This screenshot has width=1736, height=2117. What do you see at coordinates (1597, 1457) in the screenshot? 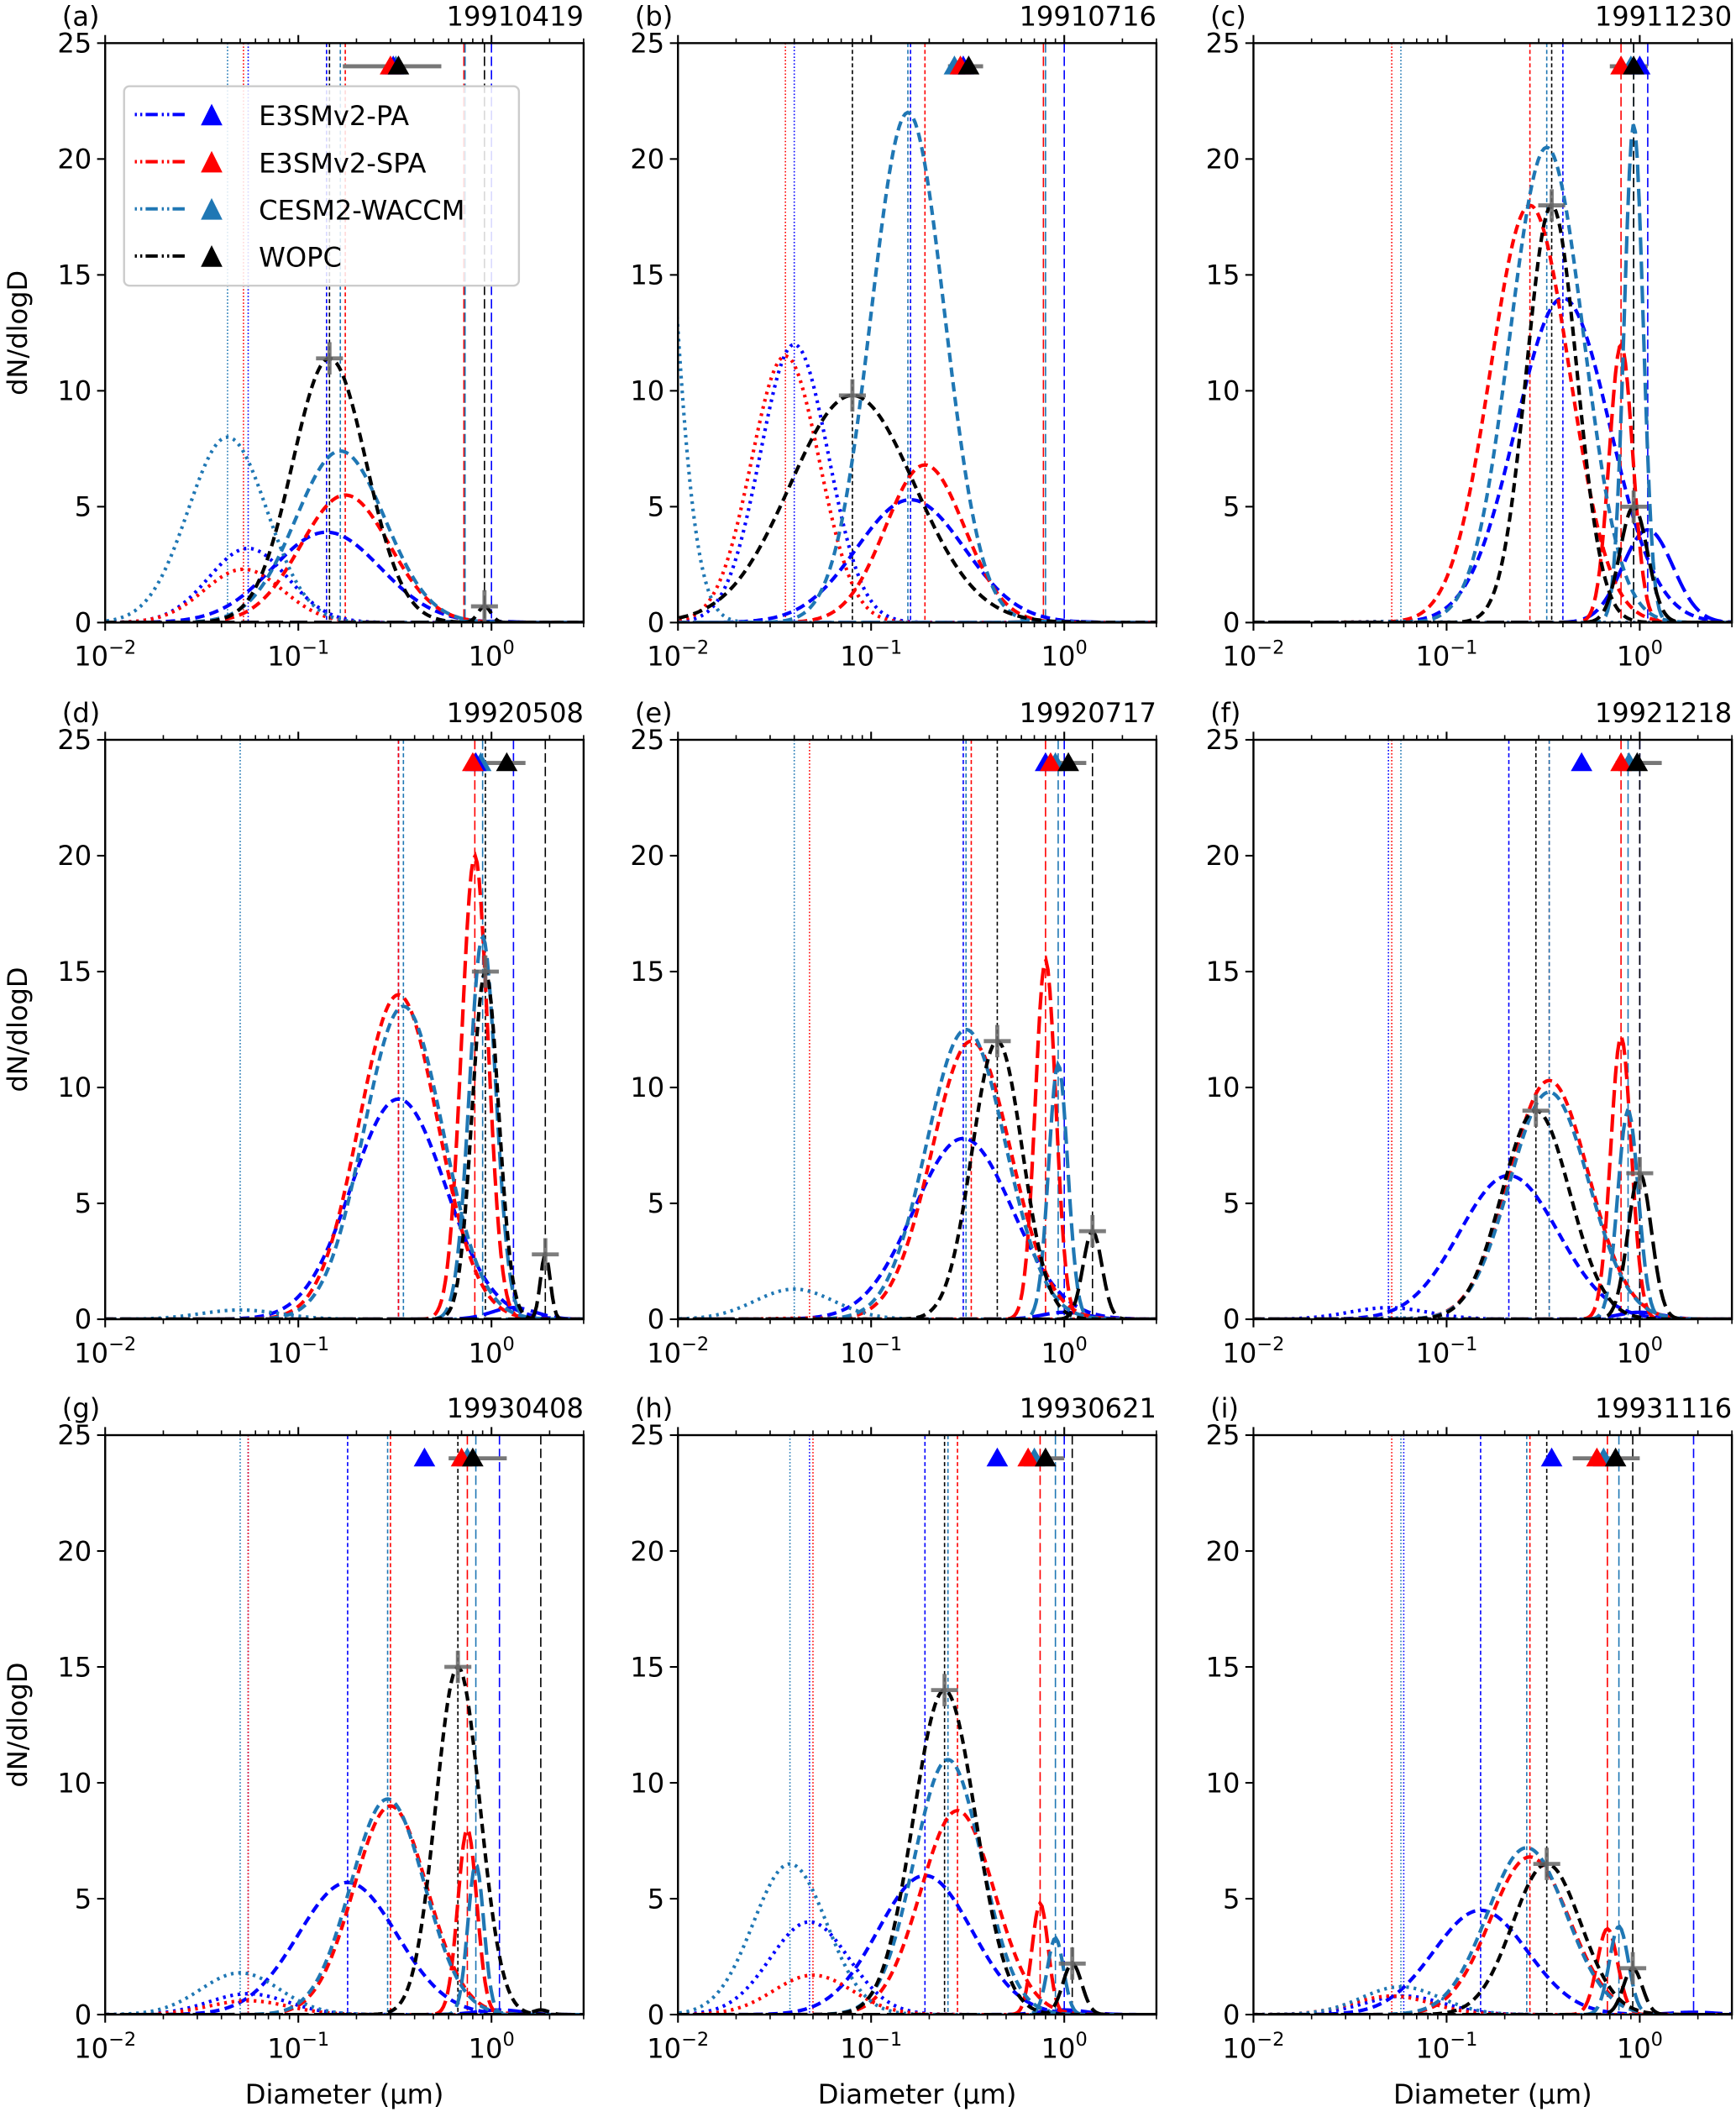
I see `triangle-marker-e3smv2-spa` at bounding box center [1597, 1457].